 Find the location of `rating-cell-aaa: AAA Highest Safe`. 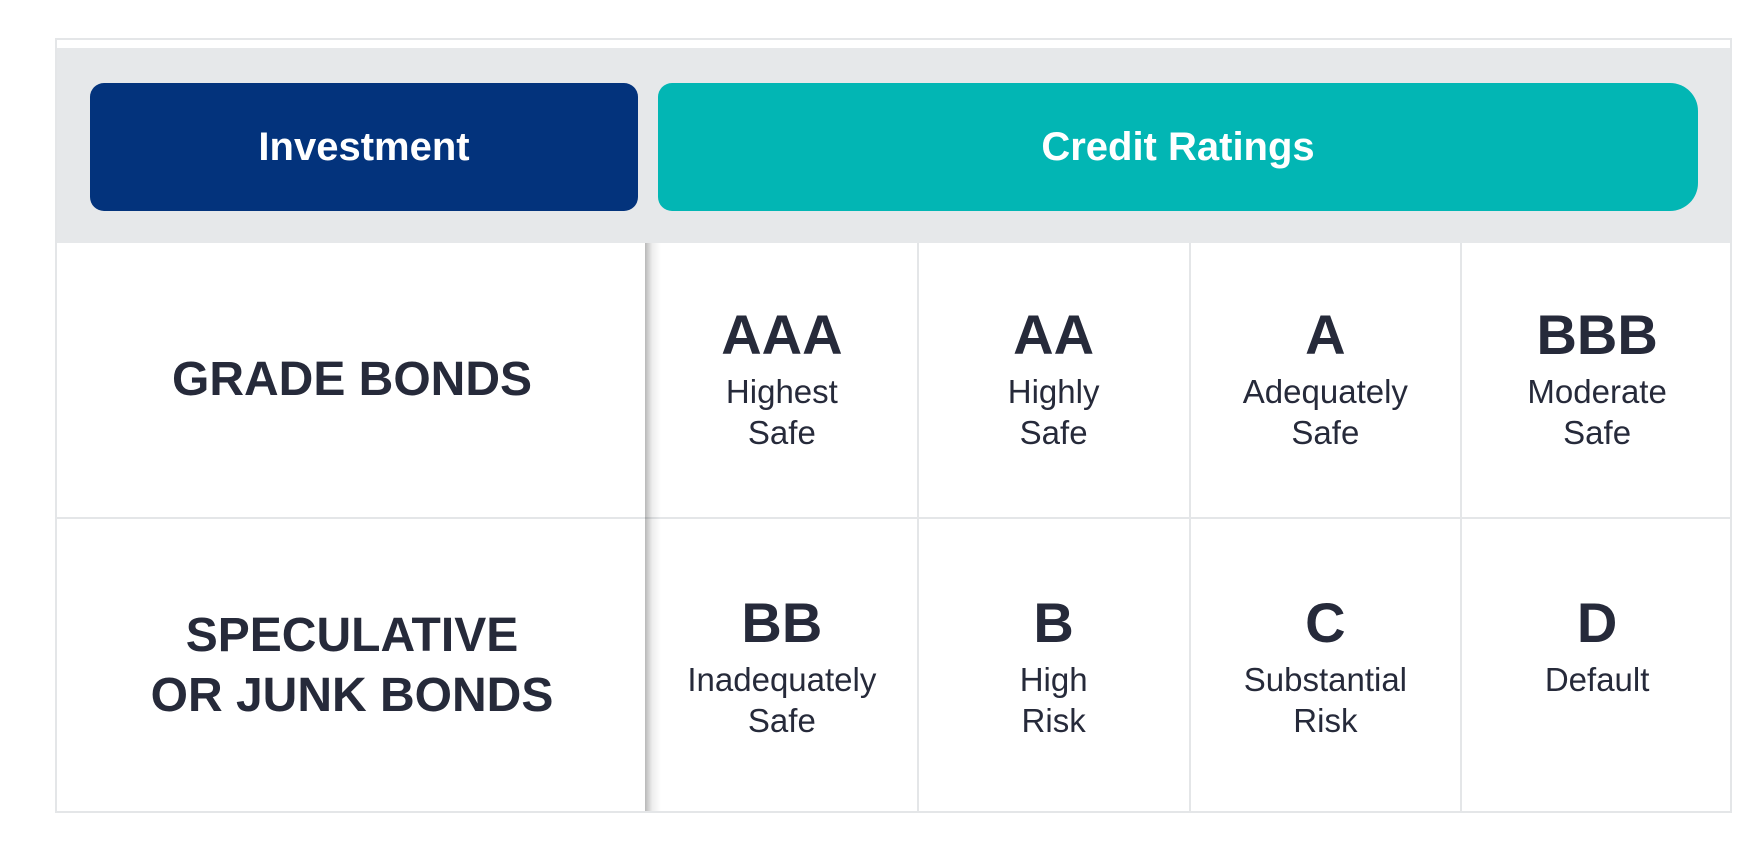

rating-cell-aaa: AAA Highest Safe is located at coordinates (782, 380).